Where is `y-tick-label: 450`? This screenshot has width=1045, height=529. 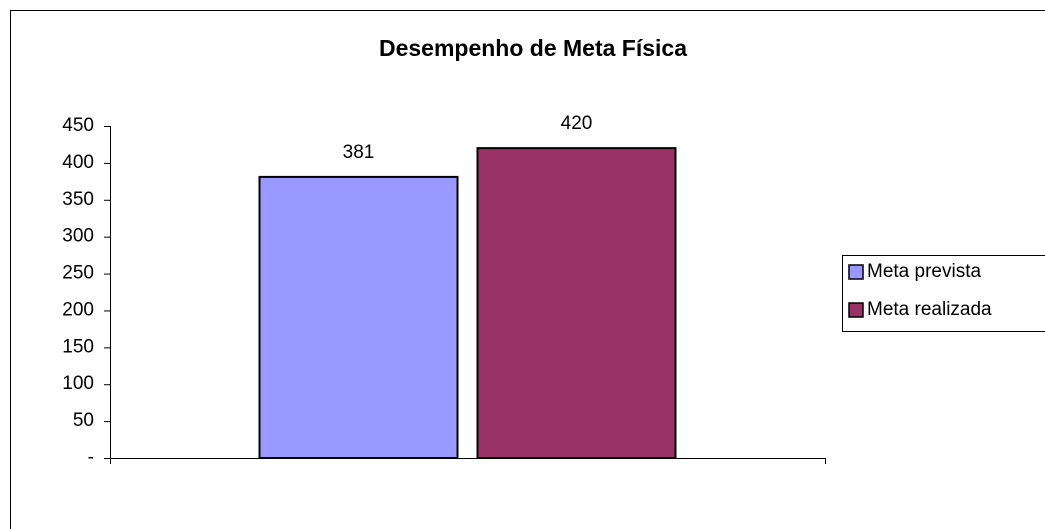
y-tick-label: 450 is located at coordinates (78, 125).